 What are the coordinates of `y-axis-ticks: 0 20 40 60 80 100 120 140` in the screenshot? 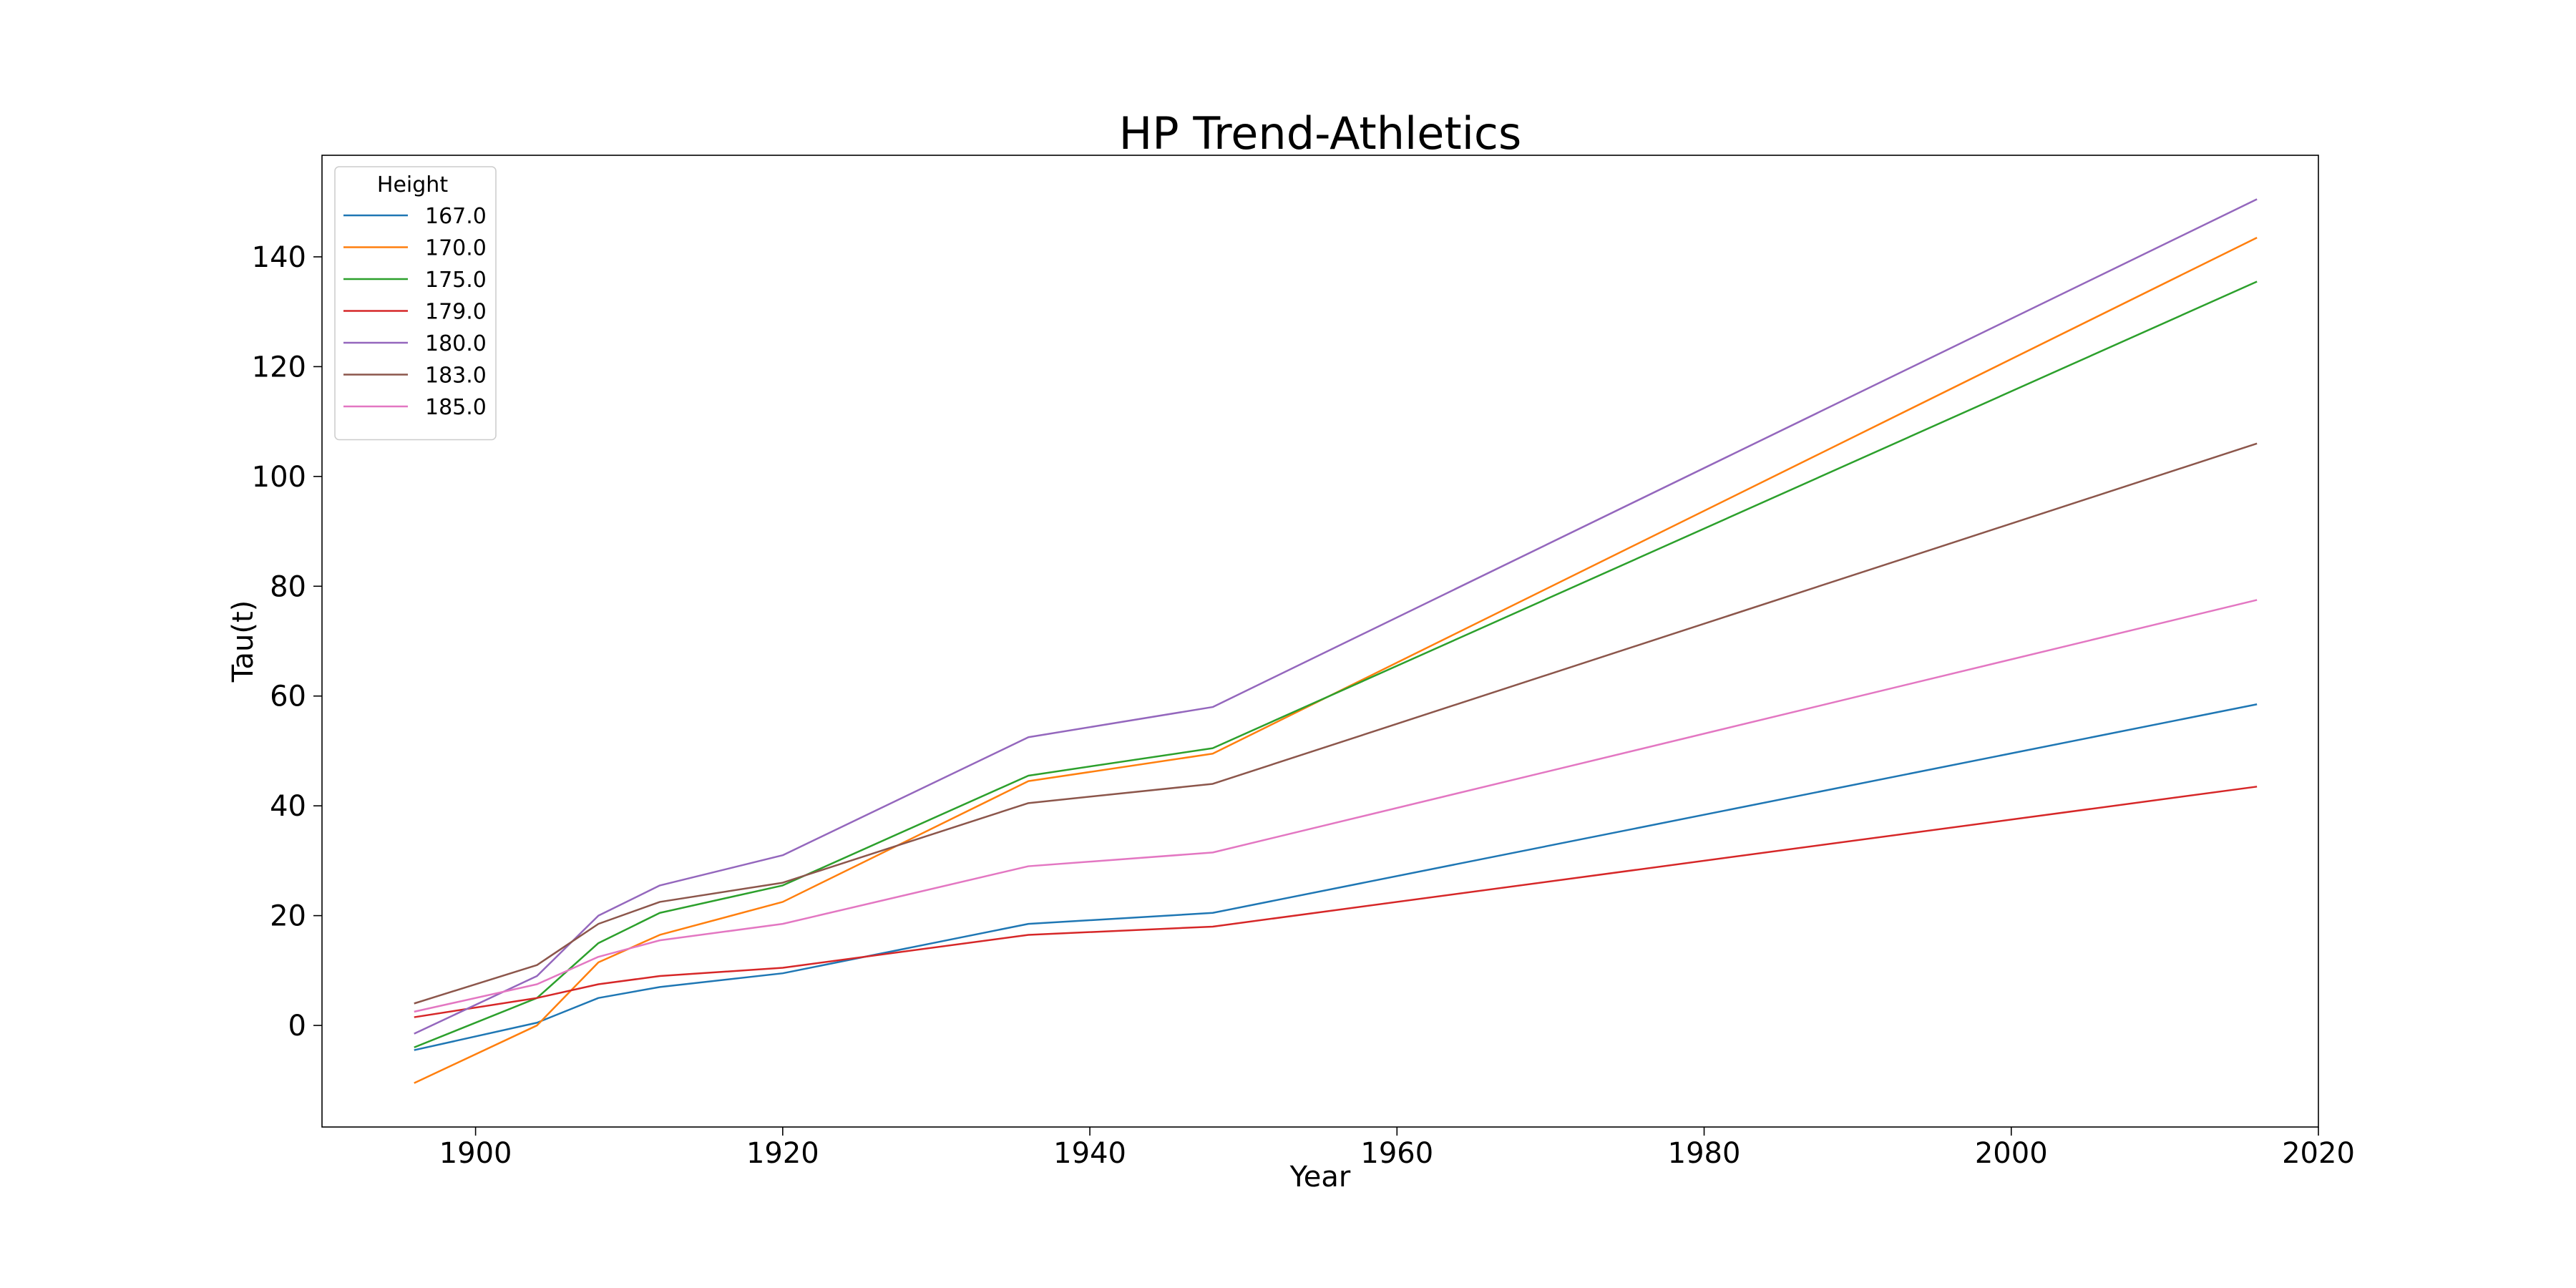 It's located at (287, 642).